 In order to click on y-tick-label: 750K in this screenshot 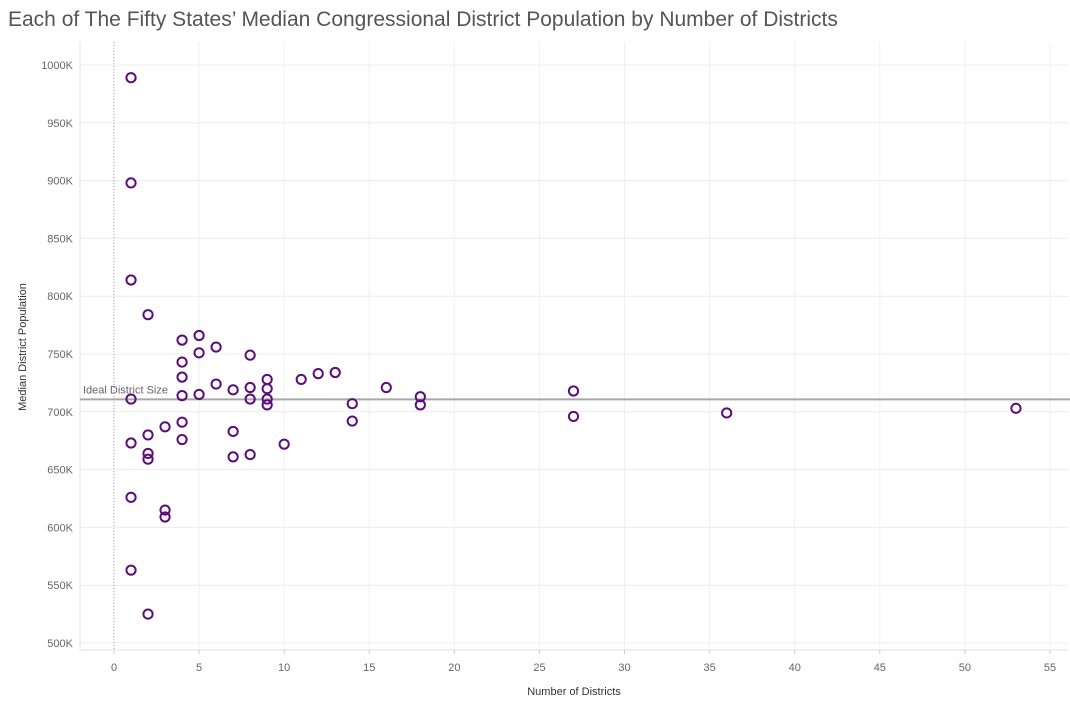, I will do `click(60, 355)`.